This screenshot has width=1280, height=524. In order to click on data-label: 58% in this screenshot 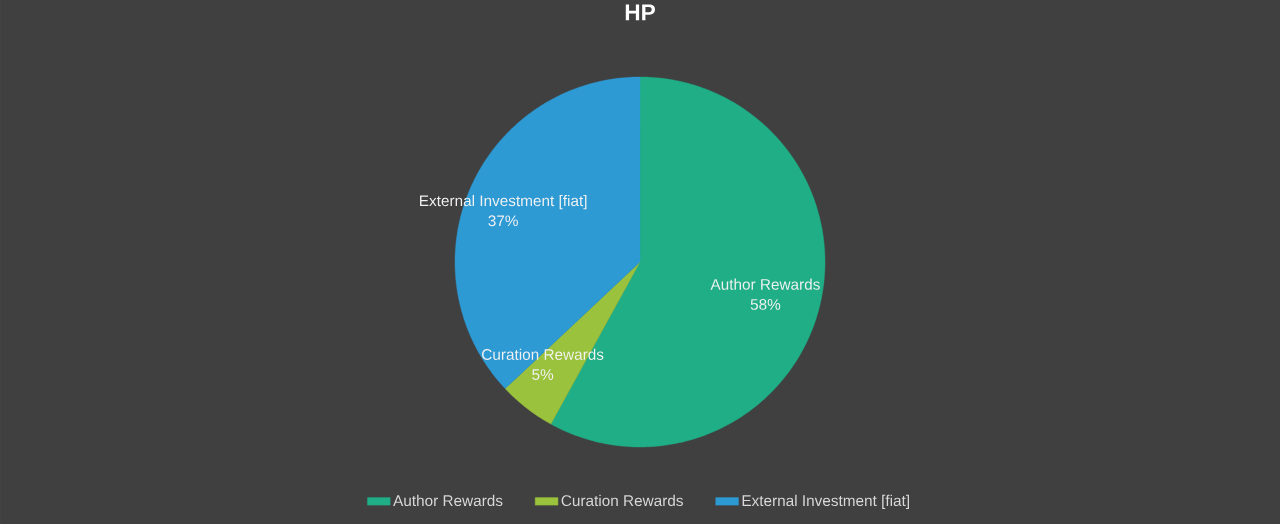, I will do `click(765, 304)`.